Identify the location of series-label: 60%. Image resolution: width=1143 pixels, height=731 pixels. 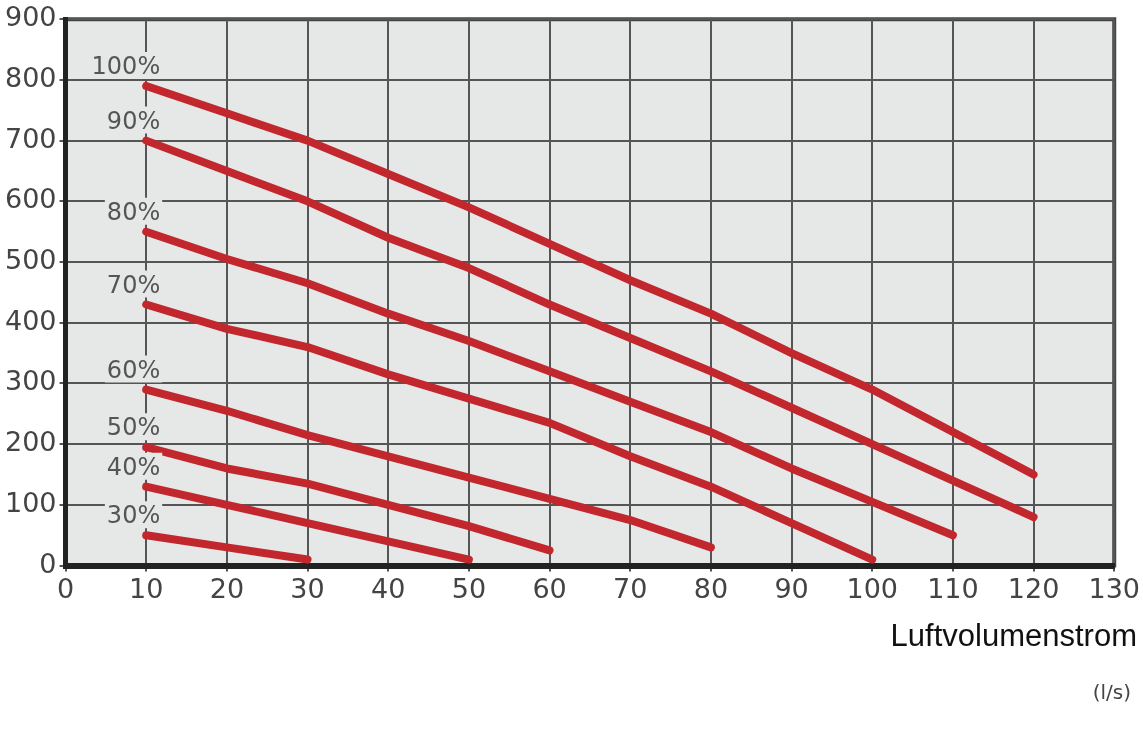
(133, 369).